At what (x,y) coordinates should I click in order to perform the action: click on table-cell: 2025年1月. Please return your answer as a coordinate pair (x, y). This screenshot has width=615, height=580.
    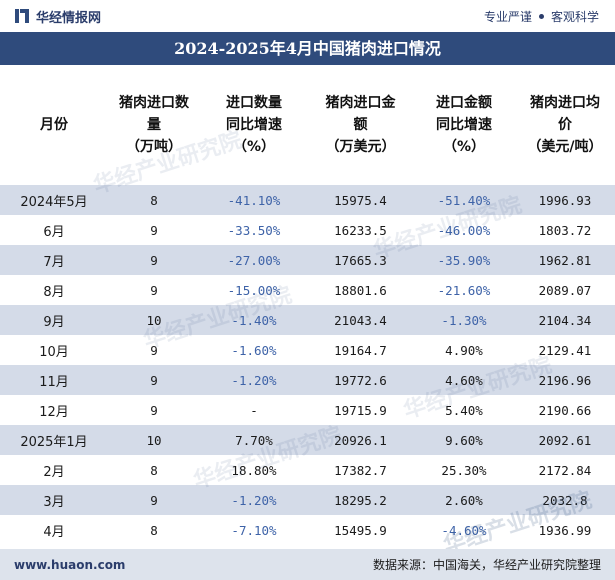
    Looking at the image, I should click on (54, 440).